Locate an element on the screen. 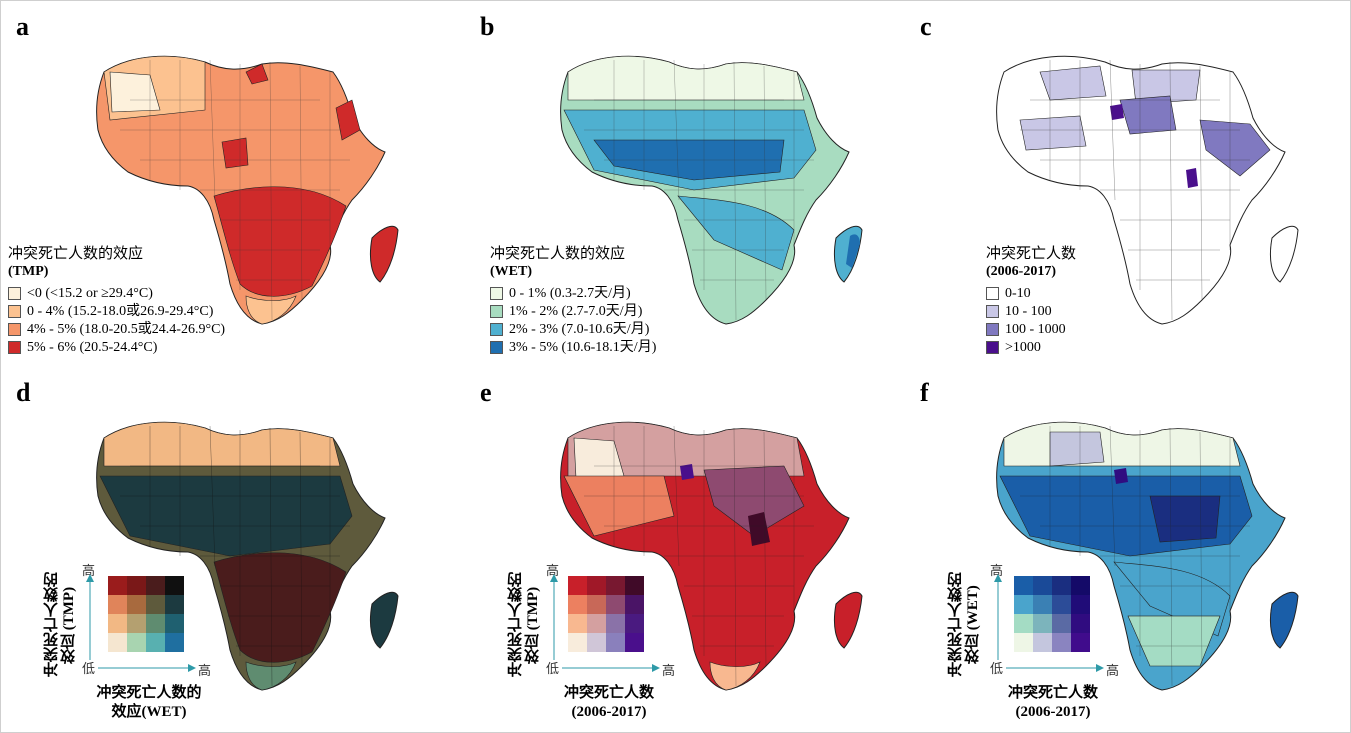 The image size is (1351, 733). bivariate-legend-d: 冲突死亡人数的效应 (TMP) 高 低 高 冲突死亡人数的 效应(WET) is located at coordinates (140, 641).